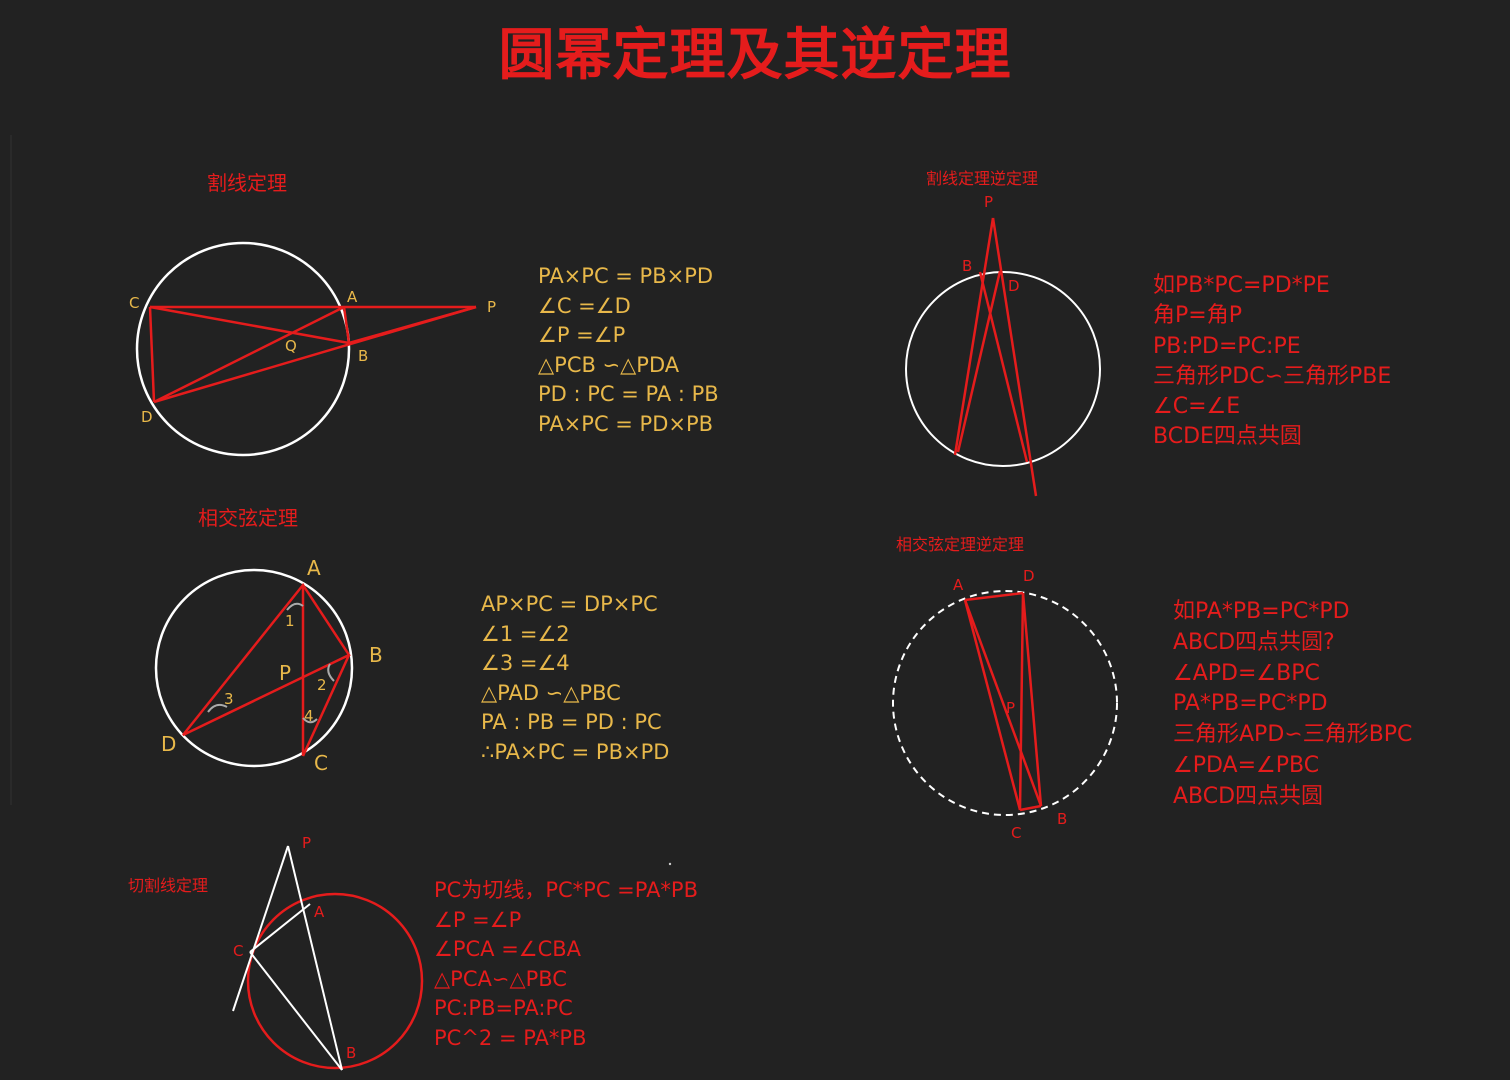  What do you see at coordinates (1272, 376) in the screenshot?
I see `proof-line: 三角形PDC∽三角形PBE` at bounding box center [1272, 376].